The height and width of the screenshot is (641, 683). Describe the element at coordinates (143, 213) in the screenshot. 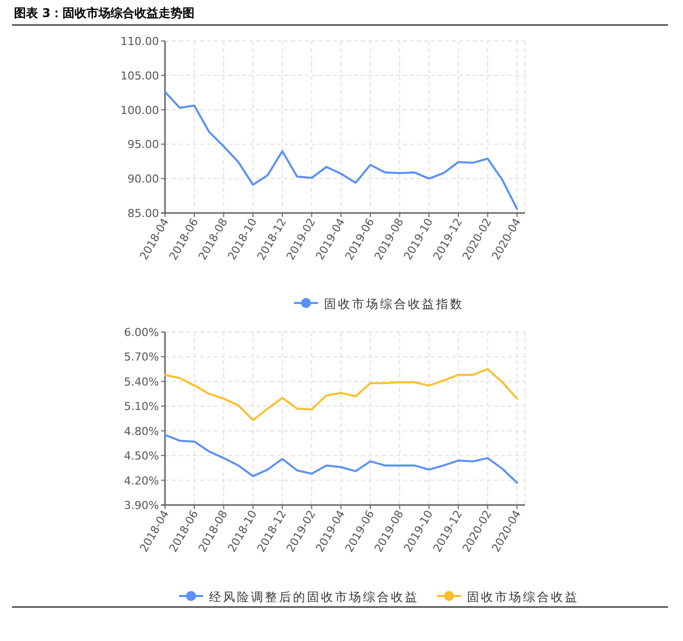

I see `y-tick-label: 85.00` at that location.